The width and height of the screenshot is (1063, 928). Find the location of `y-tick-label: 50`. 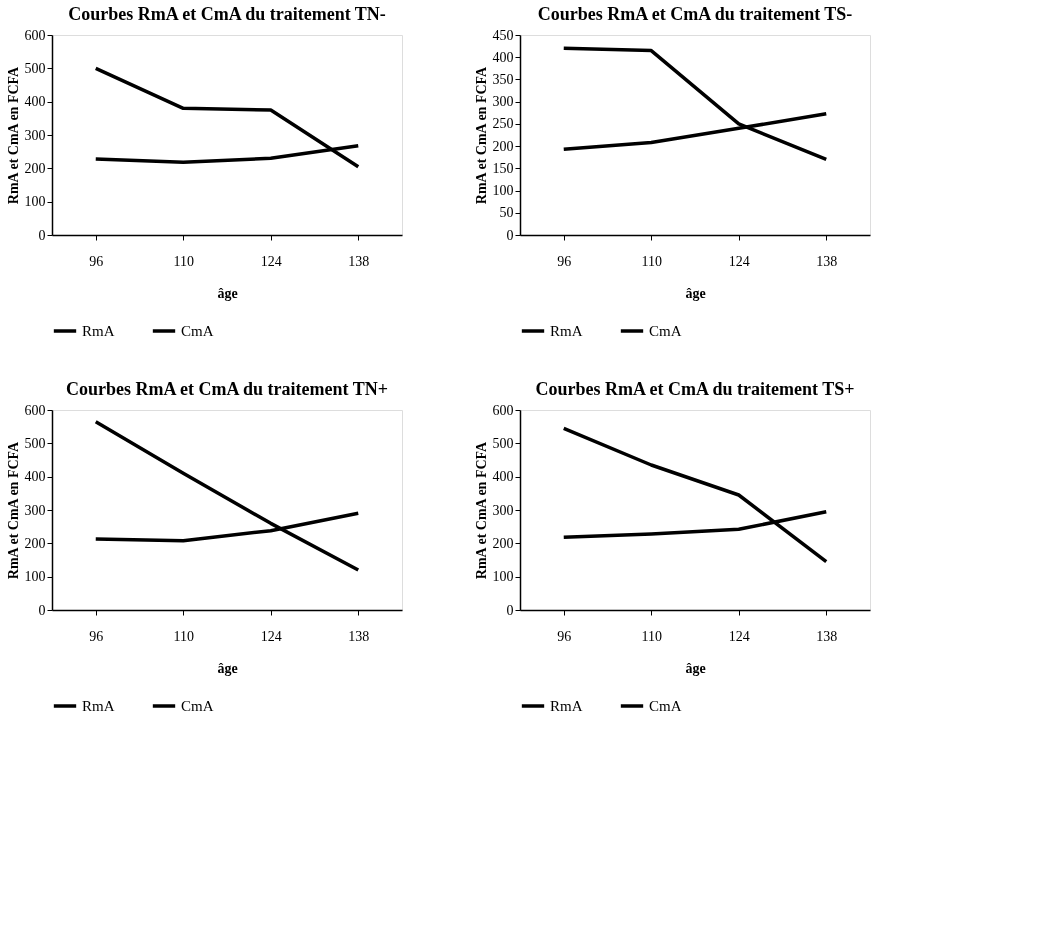

y-tick-label: 50 is located at coordinates (506, 213).